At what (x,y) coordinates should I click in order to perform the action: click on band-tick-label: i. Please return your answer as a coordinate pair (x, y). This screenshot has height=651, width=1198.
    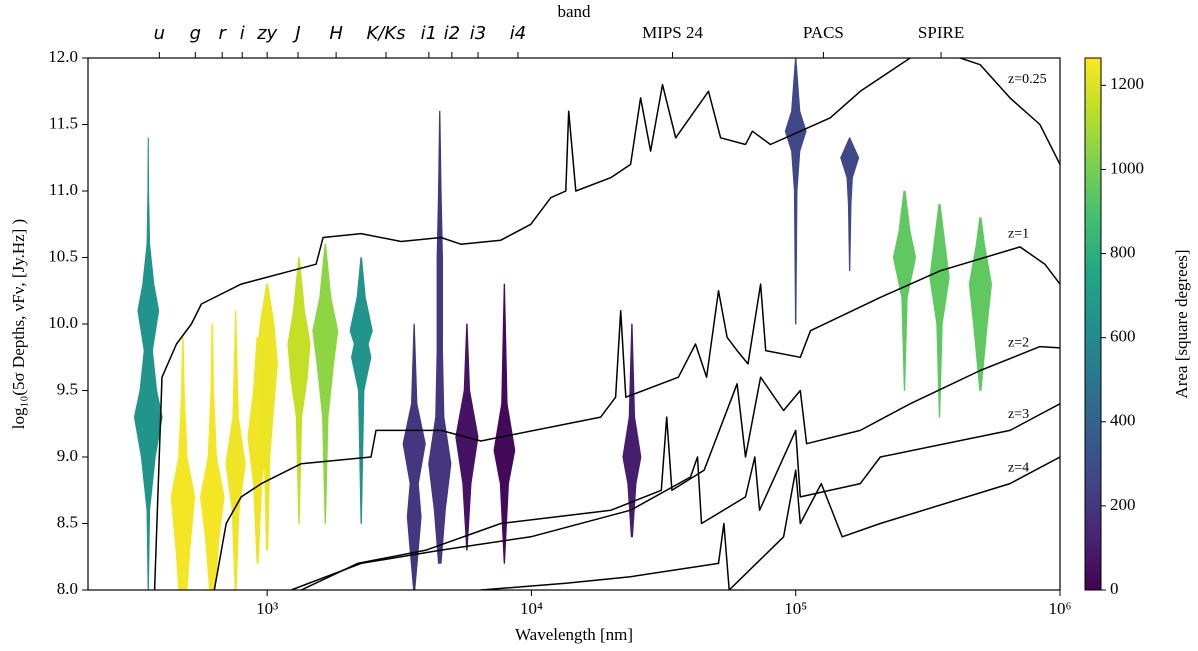
    Looking at the image, I should click on (242, 33).